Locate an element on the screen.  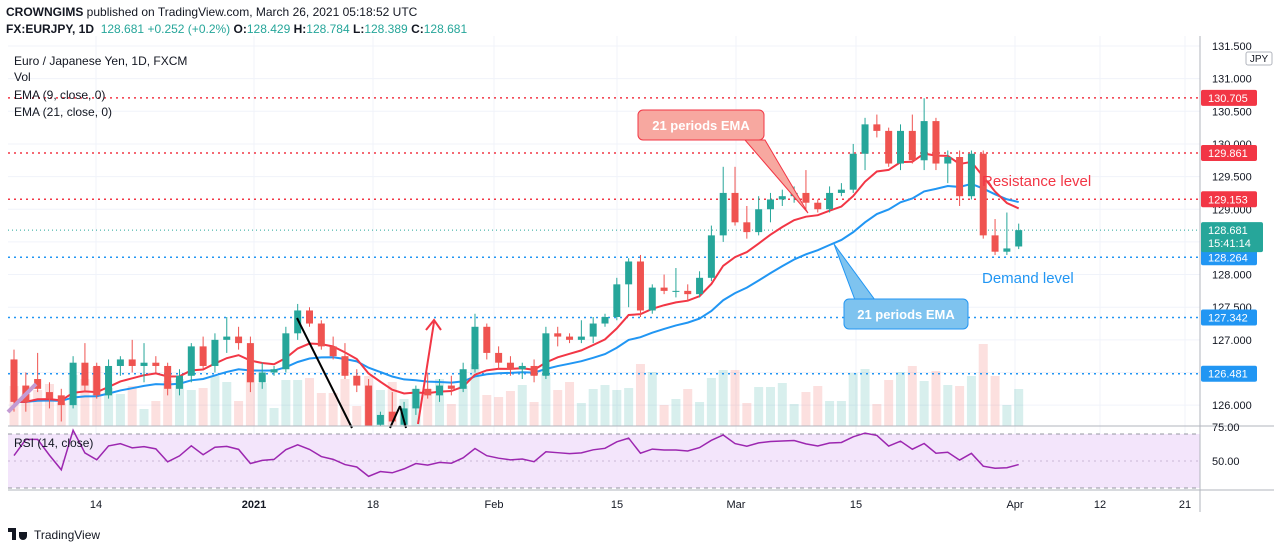
trend-line-down is located at coordinates (324, 373).